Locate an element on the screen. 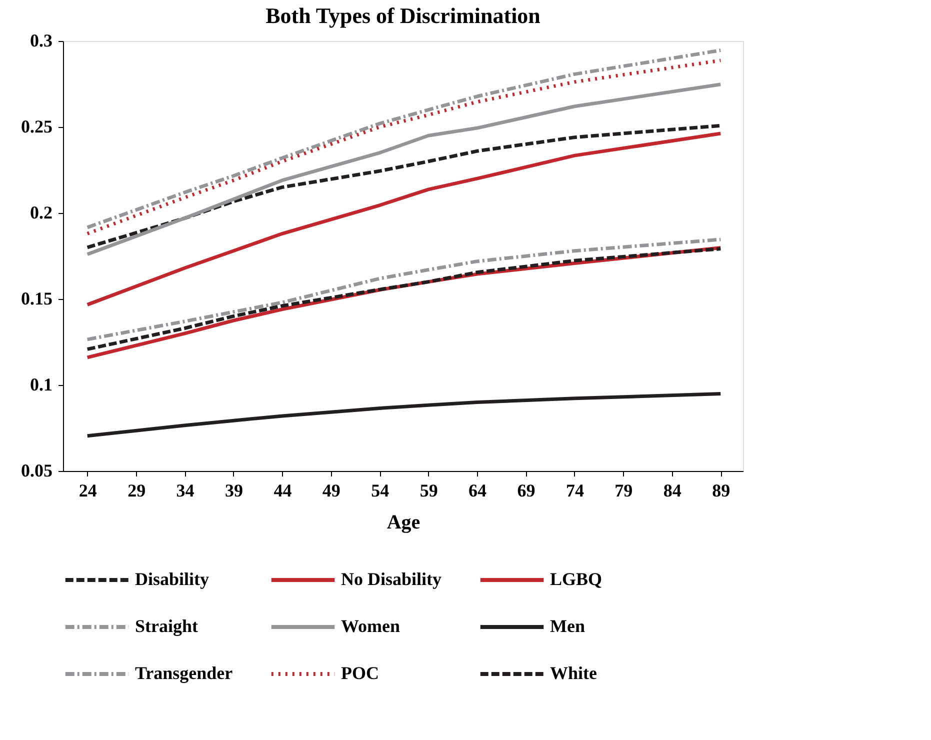 This screenshot has width=931, height=740. chart-title: Both Types of Discrimination is located at coordinates (403, 15).